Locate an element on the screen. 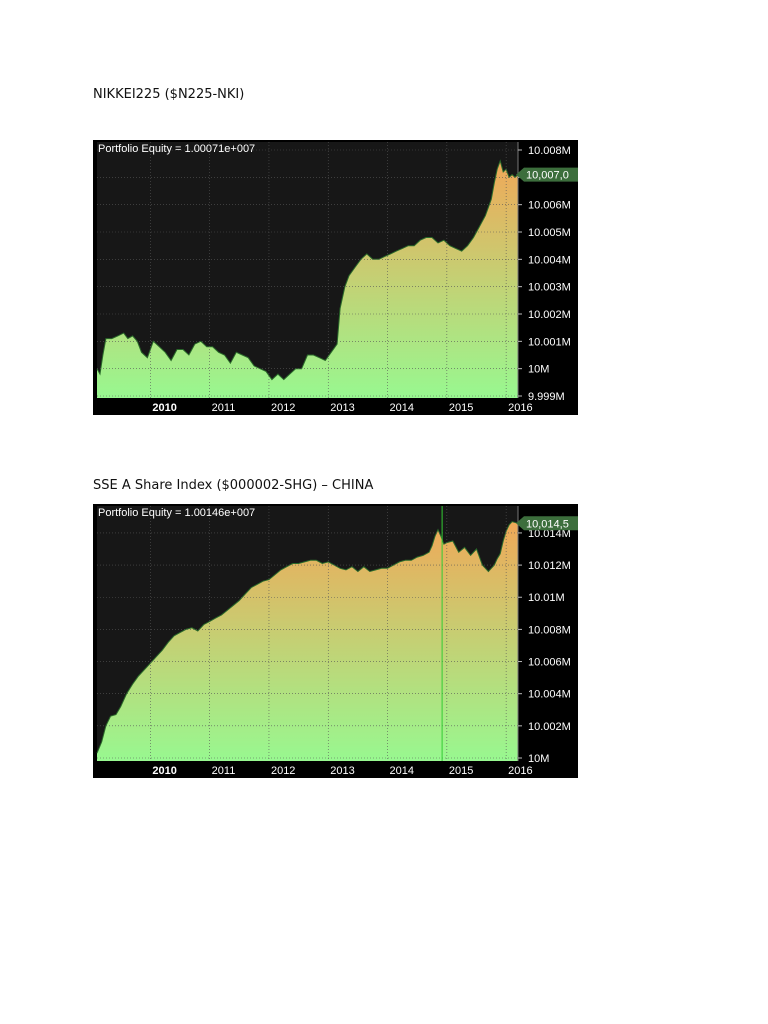  sse-x-tick-label: 2010 is located at coordinates (164, 771).